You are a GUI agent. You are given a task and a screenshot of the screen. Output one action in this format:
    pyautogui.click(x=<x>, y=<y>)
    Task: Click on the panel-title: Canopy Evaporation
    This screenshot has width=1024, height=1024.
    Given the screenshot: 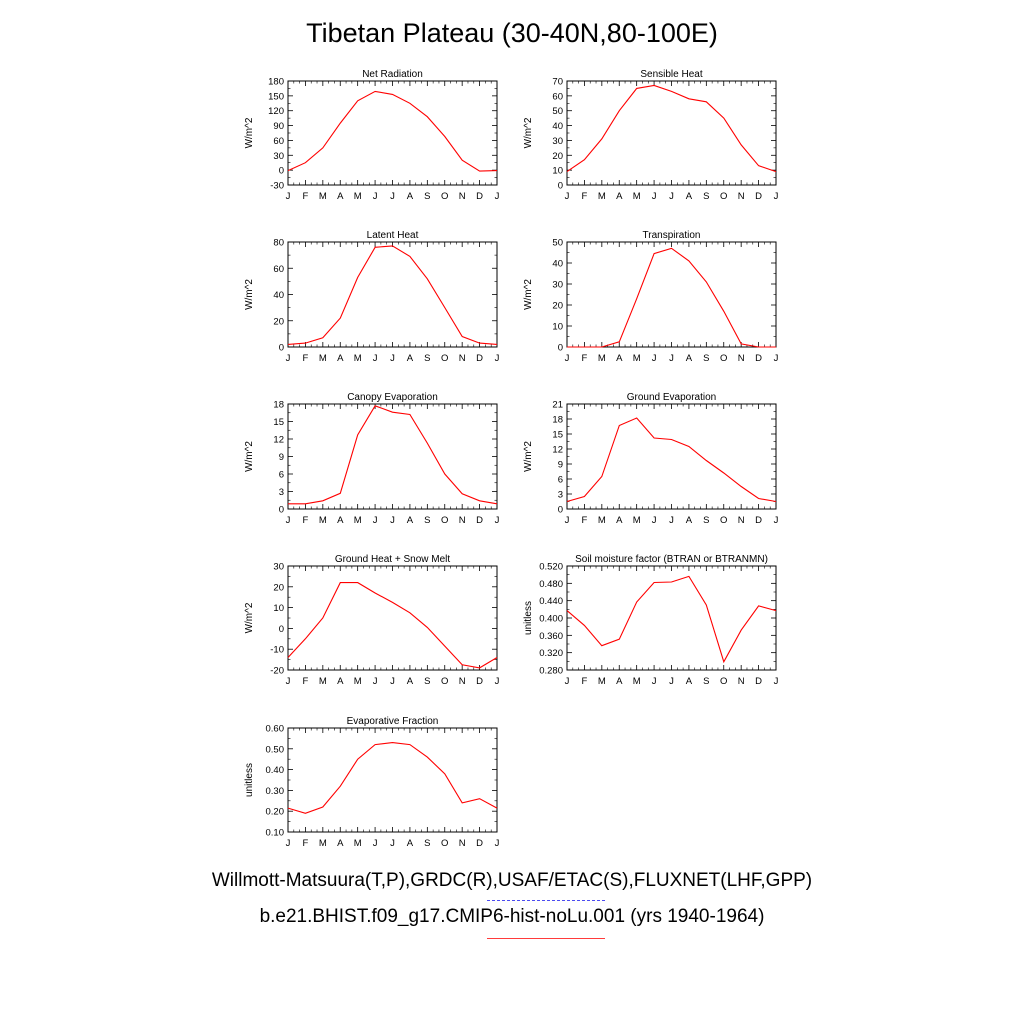 What is the action you would take?
    pyautogui.click(x=392, y=397)
    